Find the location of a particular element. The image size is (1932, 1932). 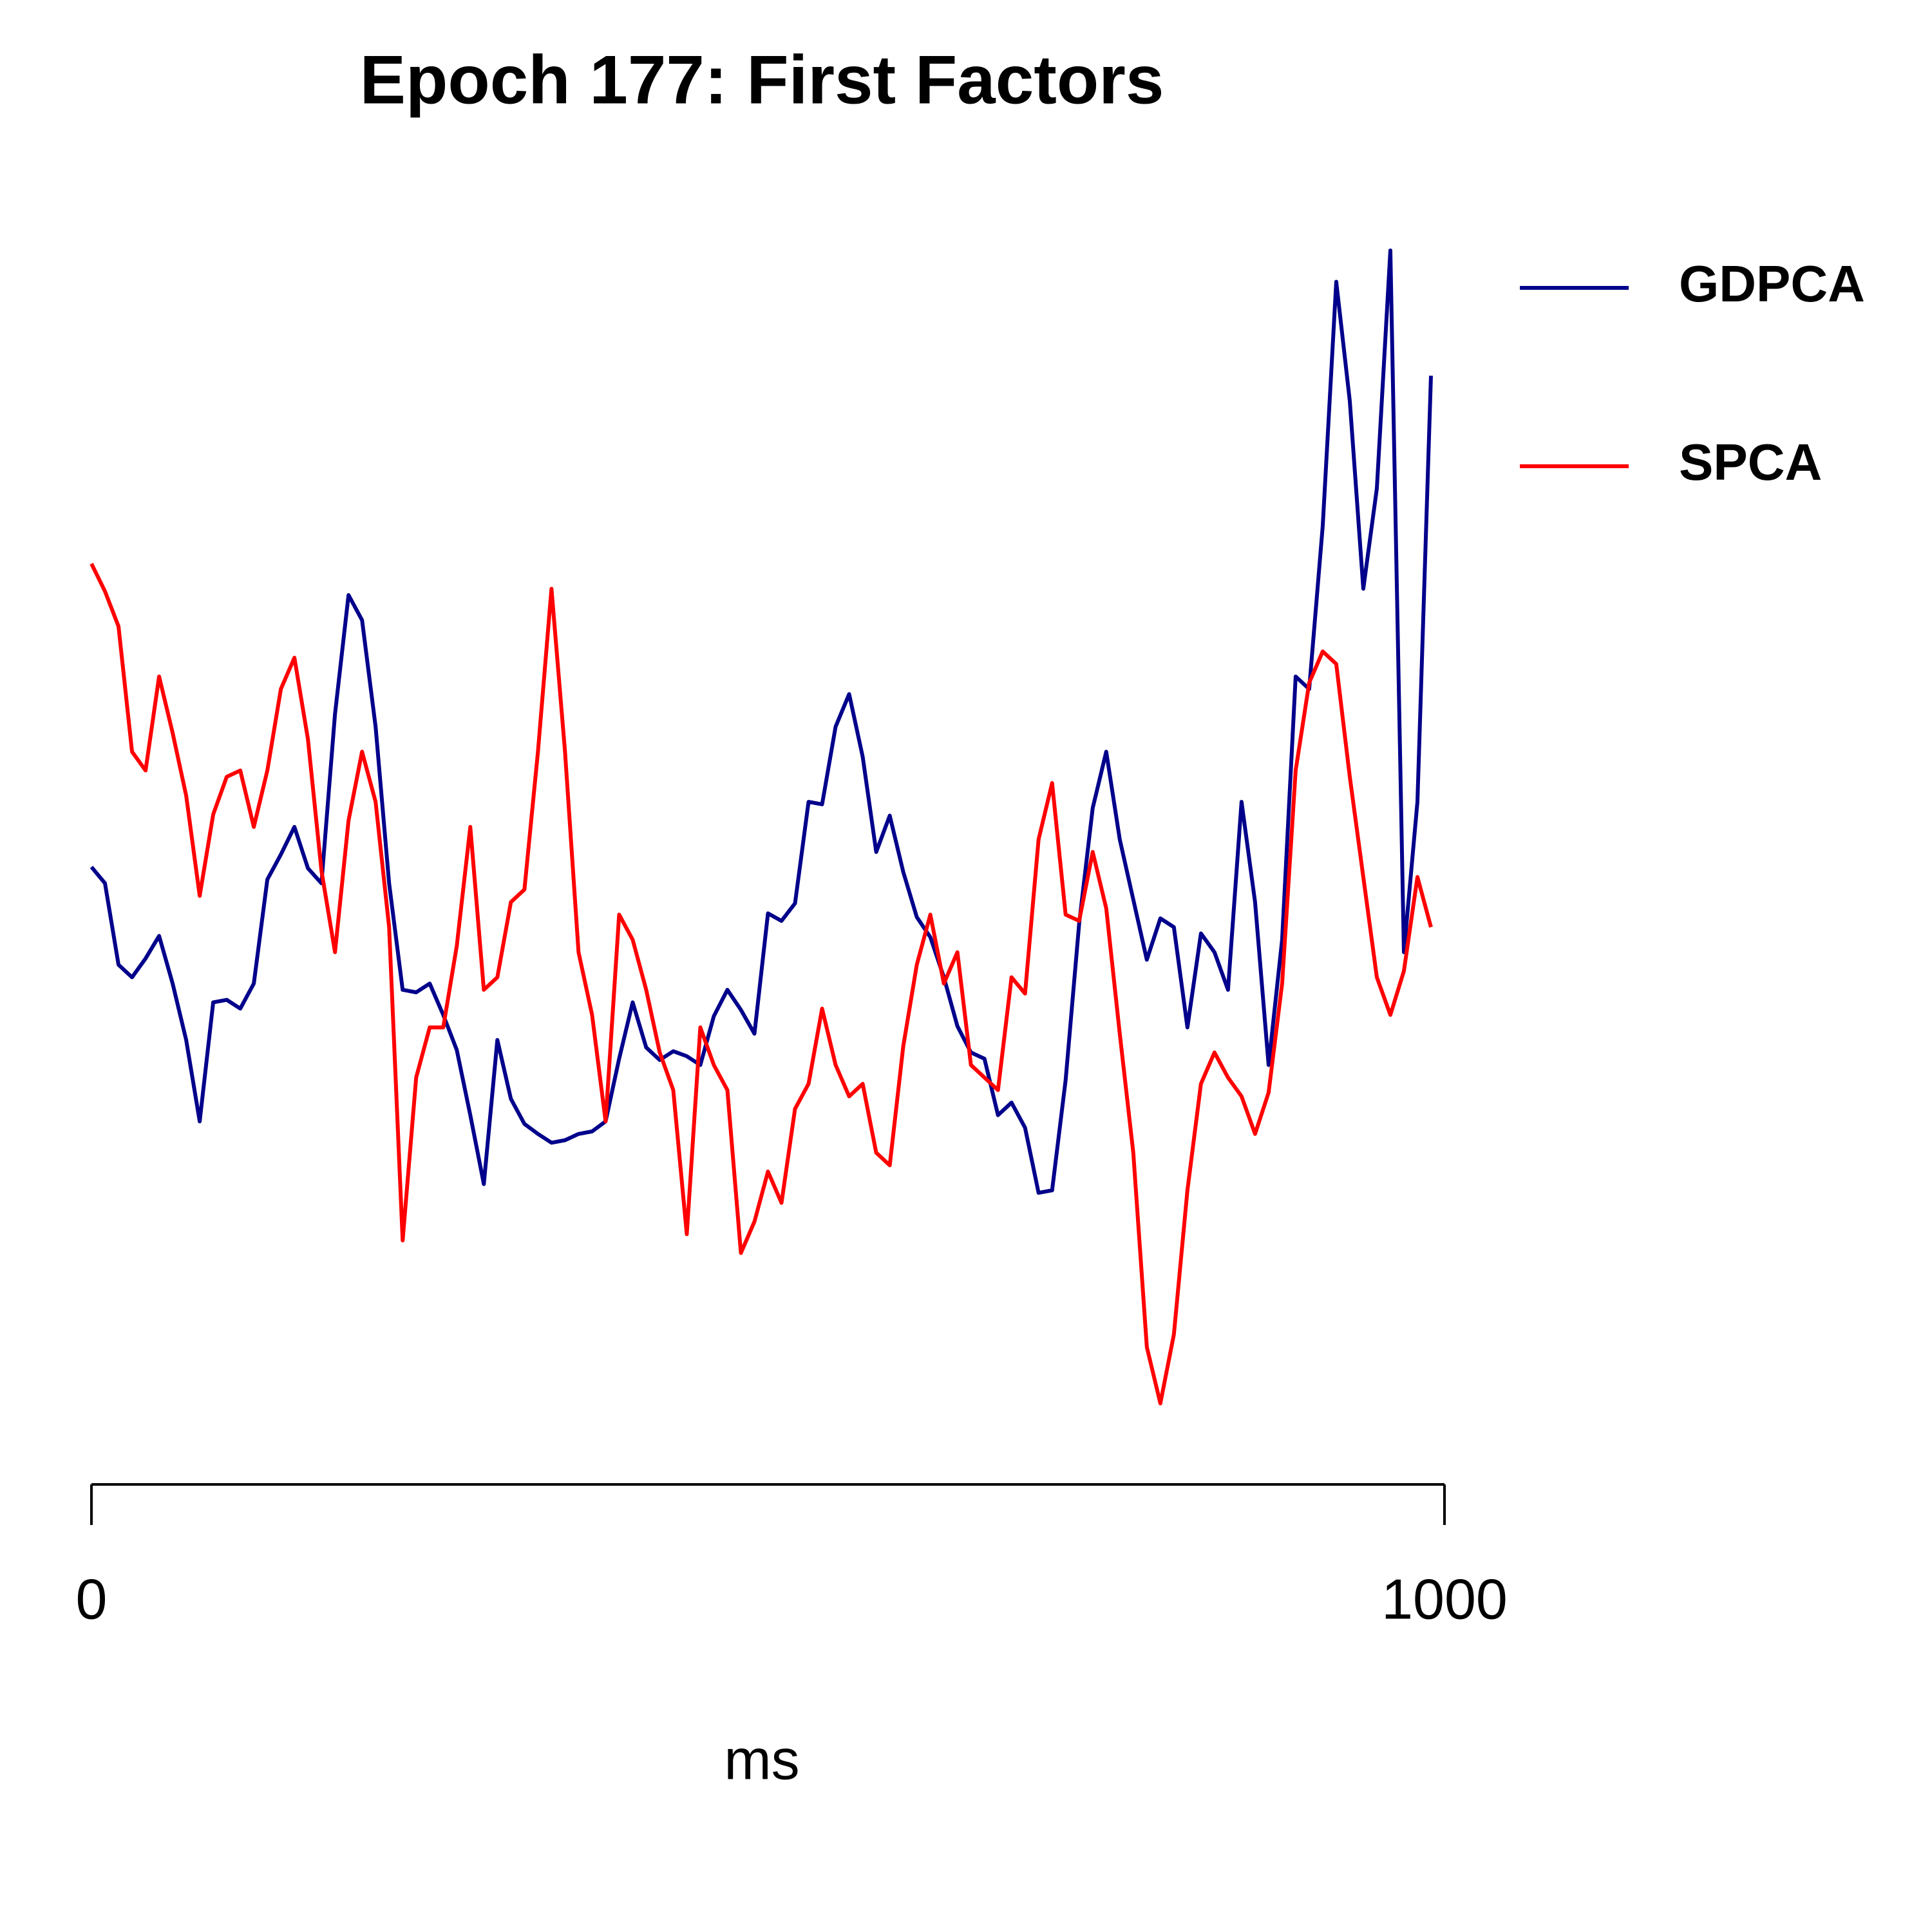

chart-title: Epoch 177: First Factors is located at coordinates (762, 79).